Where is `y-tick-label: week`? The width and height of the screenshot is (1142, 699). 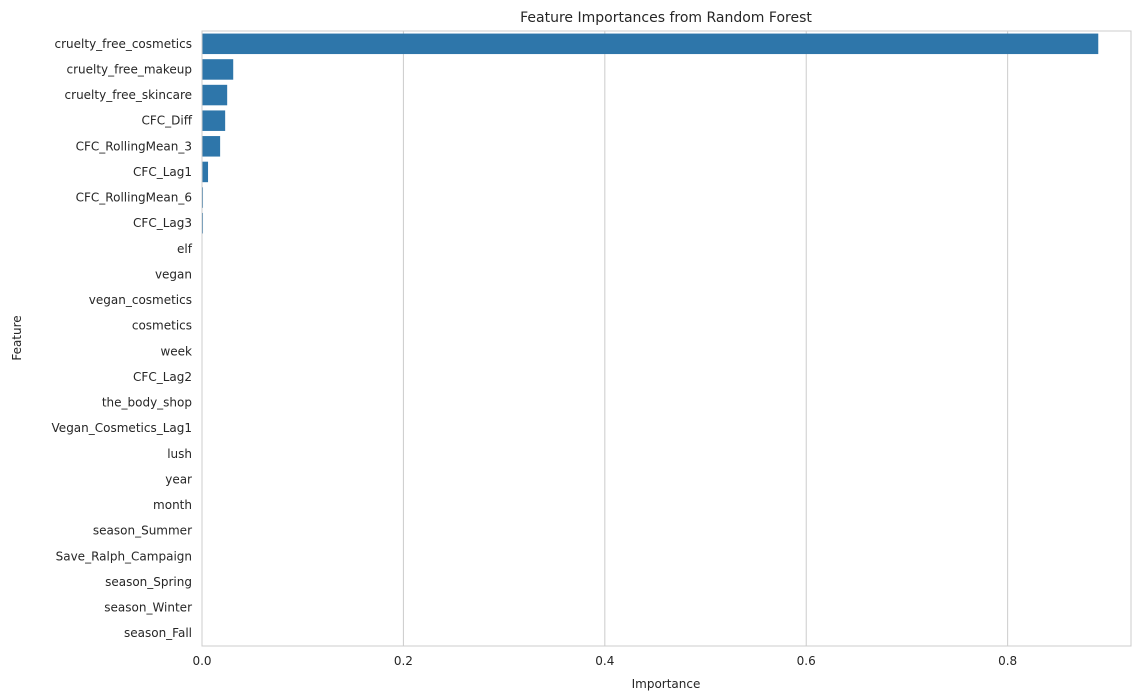
y-tick-label: week is located at coordinates (176, 351).